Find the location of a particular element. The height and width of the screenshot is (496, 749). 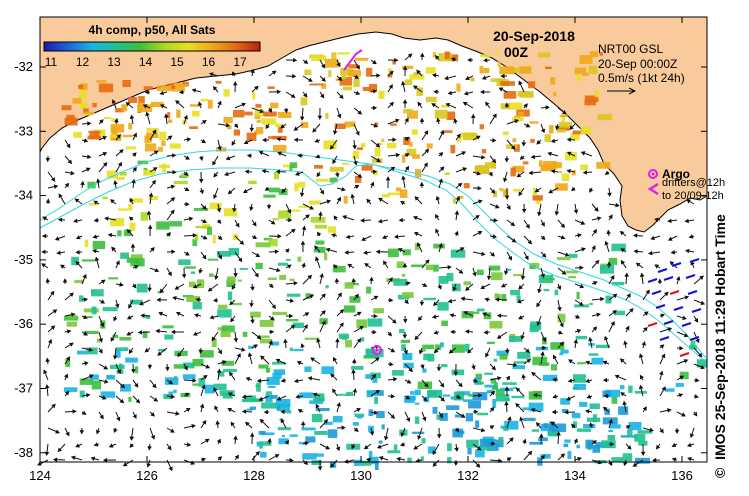

colorbar: 4h comp, p50, All Sats 11 12 13 14 15 16 17 is located at coordinates (152, 46).